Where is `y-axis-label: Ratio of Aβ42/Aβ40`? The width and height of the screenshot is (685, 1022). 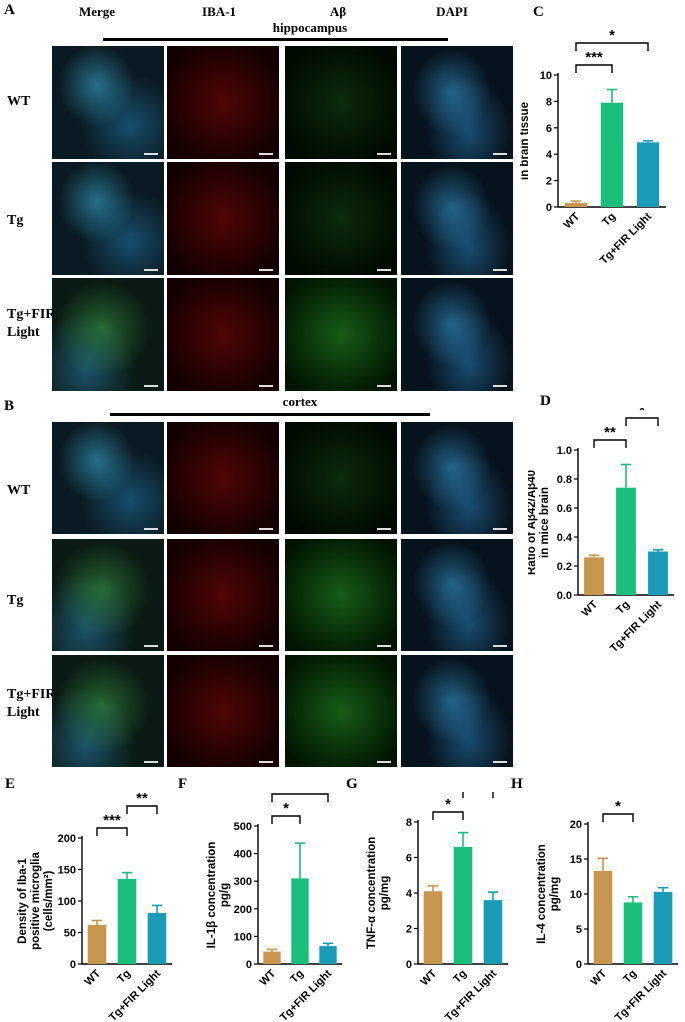
y-axis-label: Ratio of Aβ42/Aβ40 is located at coordinates (533, 522).